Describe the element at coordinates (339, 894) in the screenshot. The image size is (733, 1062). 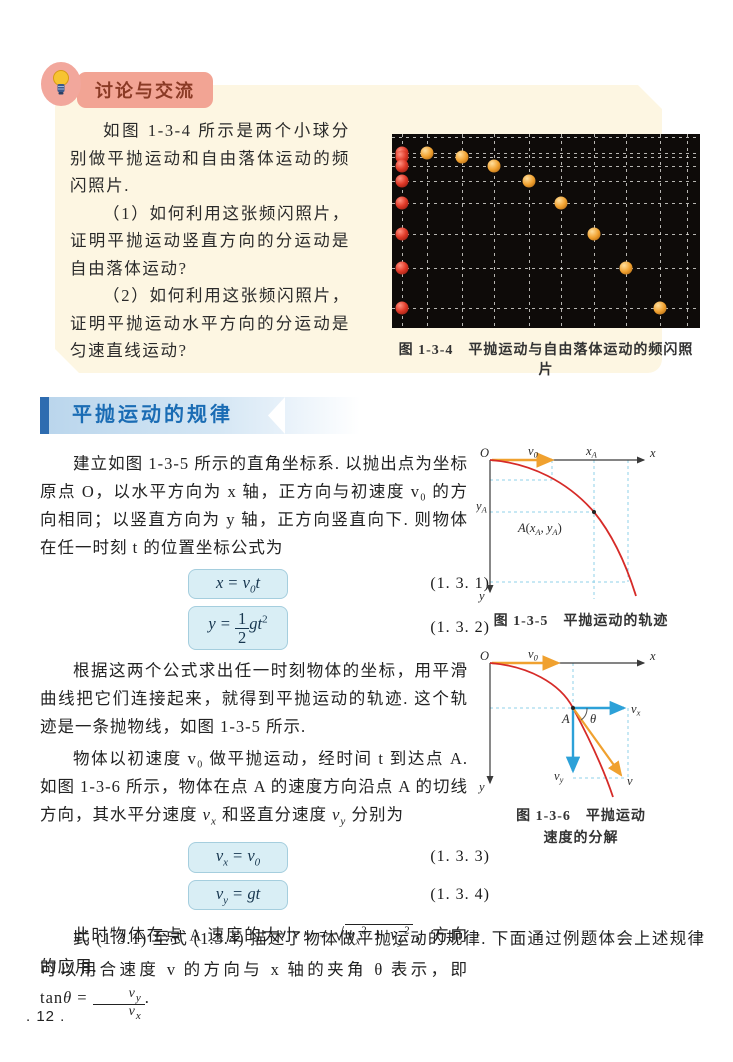
I see `formula-row-4: vy = gt (1. 3. 4)` at that location.